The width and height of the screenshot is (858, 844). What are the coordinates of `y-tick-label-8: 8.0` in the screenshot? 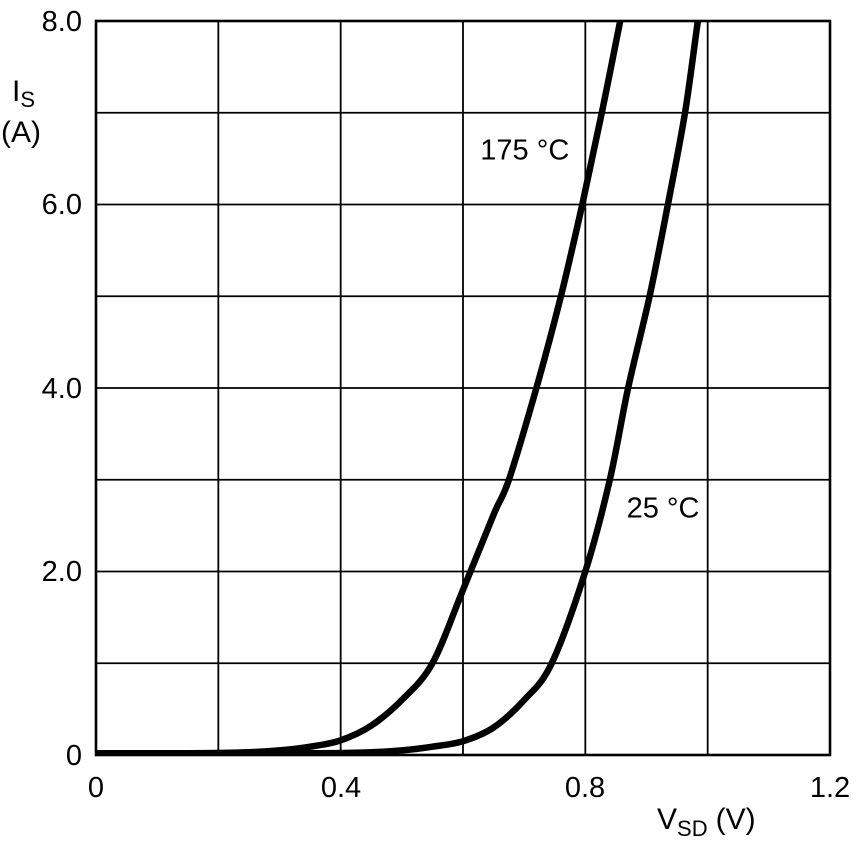 It's located at (62, 22).